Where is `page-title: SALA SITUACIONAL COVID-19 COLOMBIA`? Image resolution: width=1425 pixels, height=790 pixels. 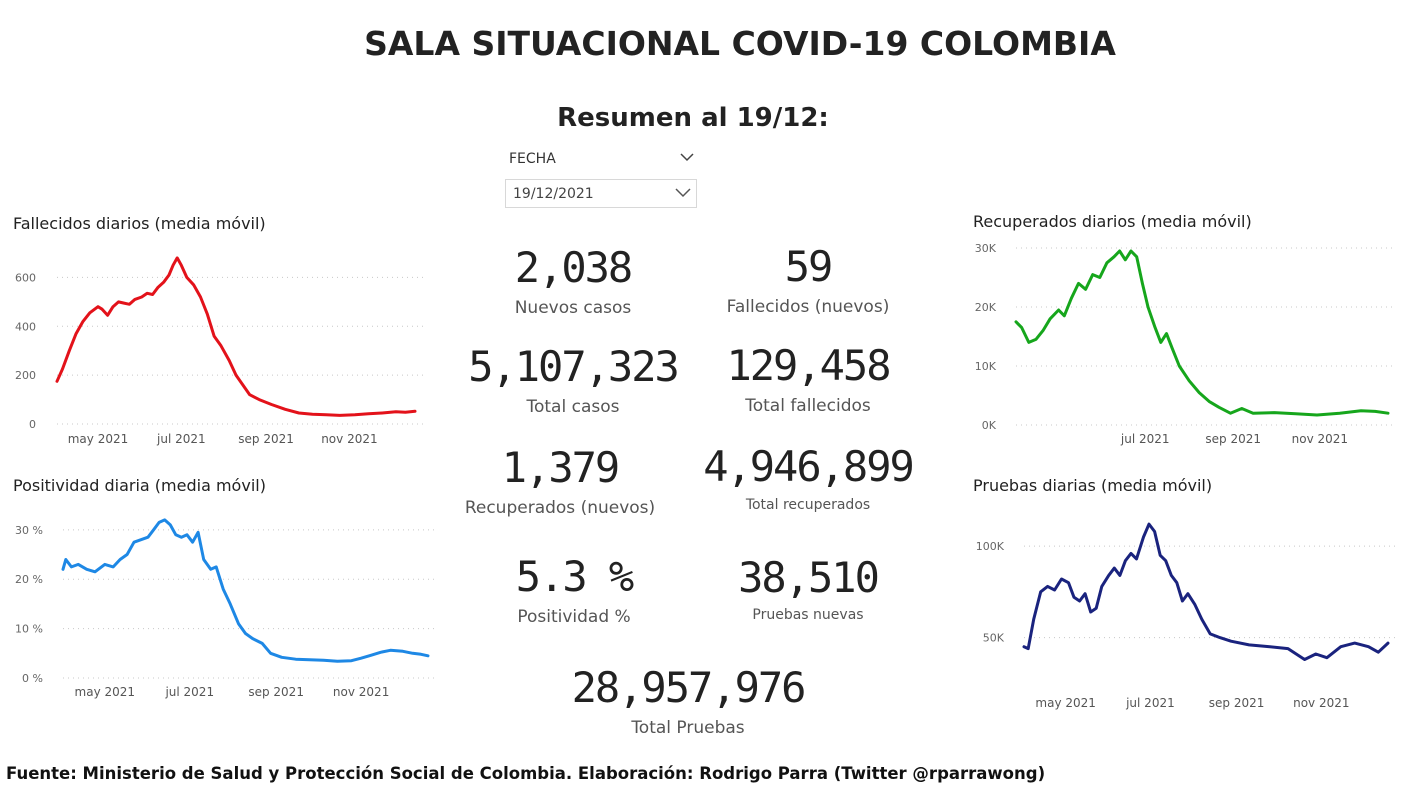 page-title: SALA SITUACIONAL COVID-19 COLOMBIA is located at coordinates (740, 43).